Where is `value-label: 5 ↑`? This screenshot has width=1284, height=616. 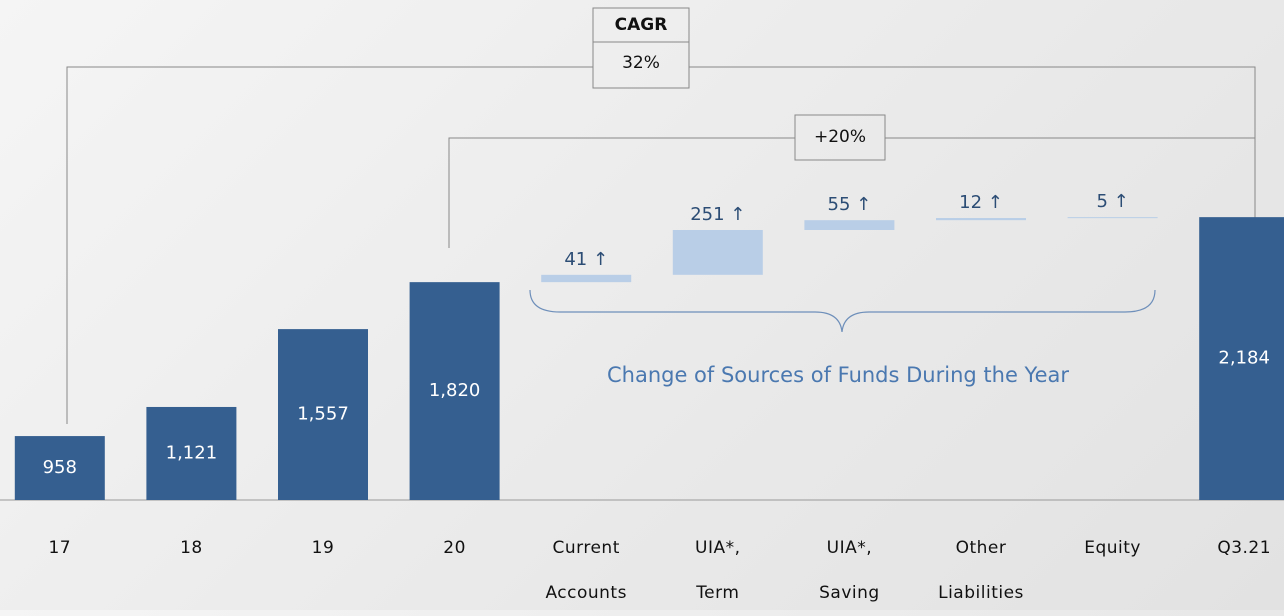
value-label: 5 ↑ is located at coordinates (1112, 201).